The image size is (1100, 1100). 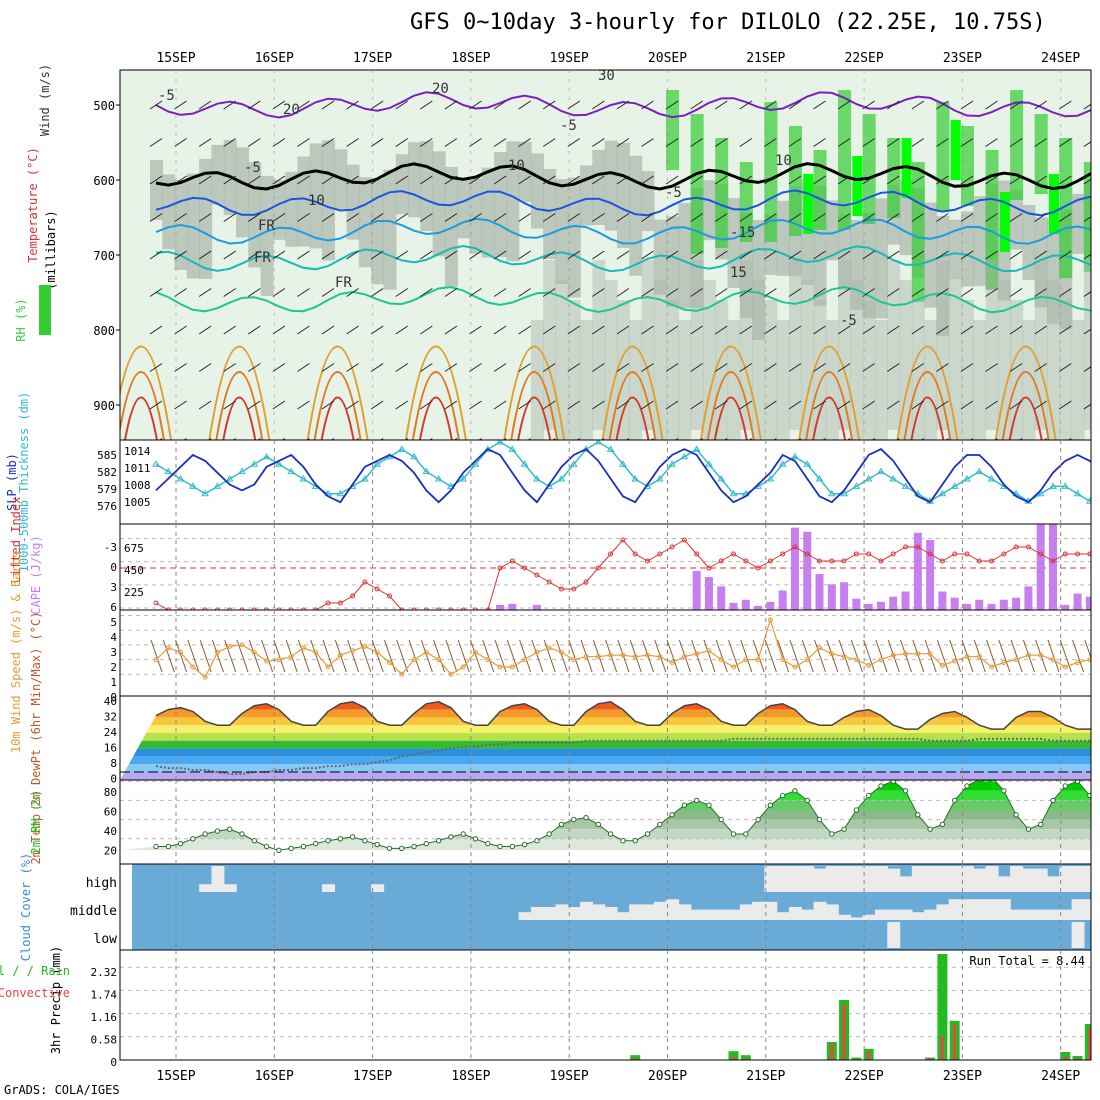 I want to click on temp-band, so click(x=605, y=705).